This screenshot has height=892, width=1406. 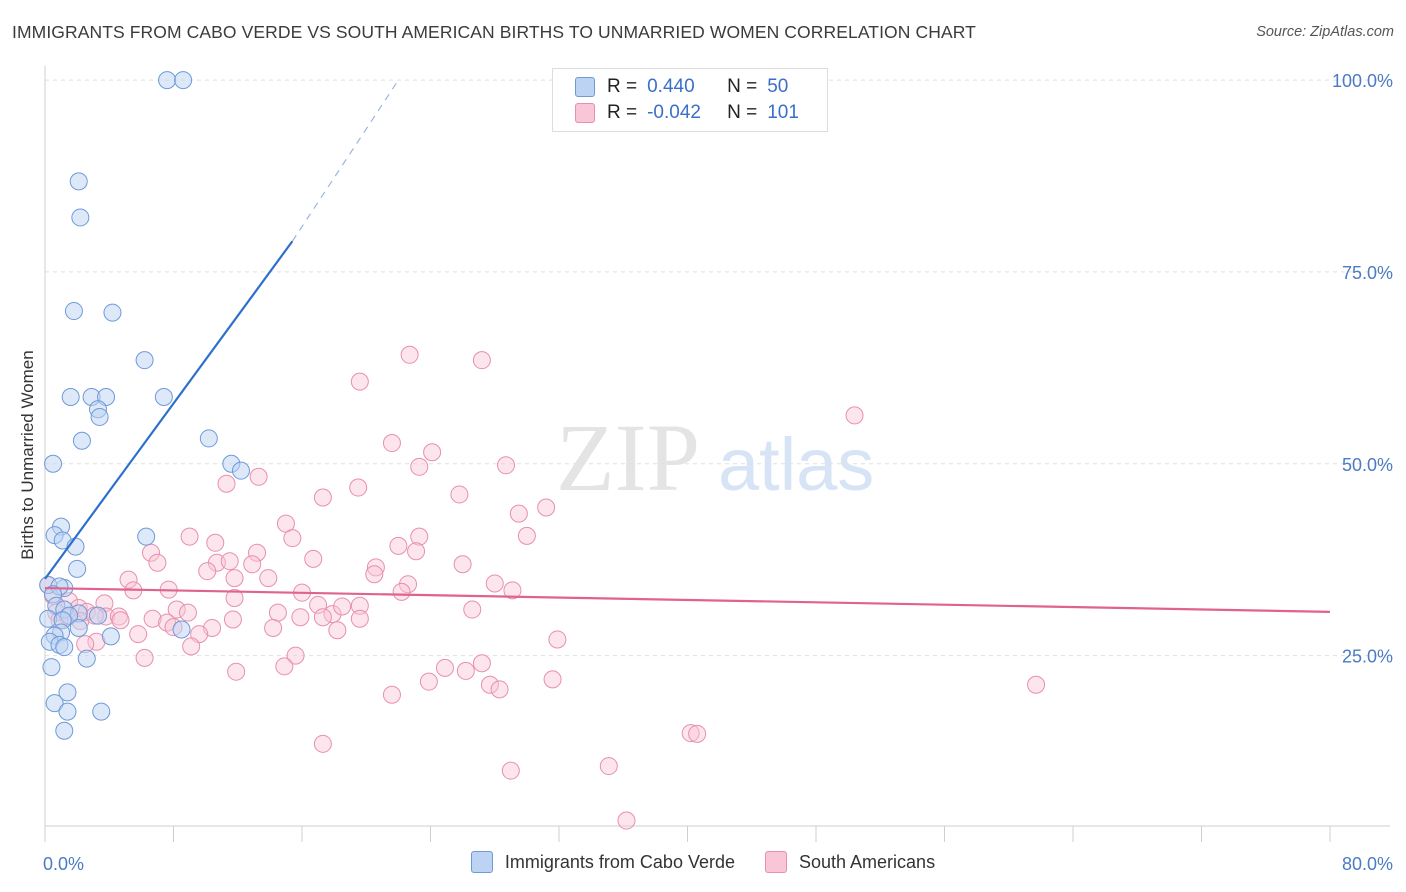 I want to click on cabo-verde-trendline, so click(x=169, y=410).